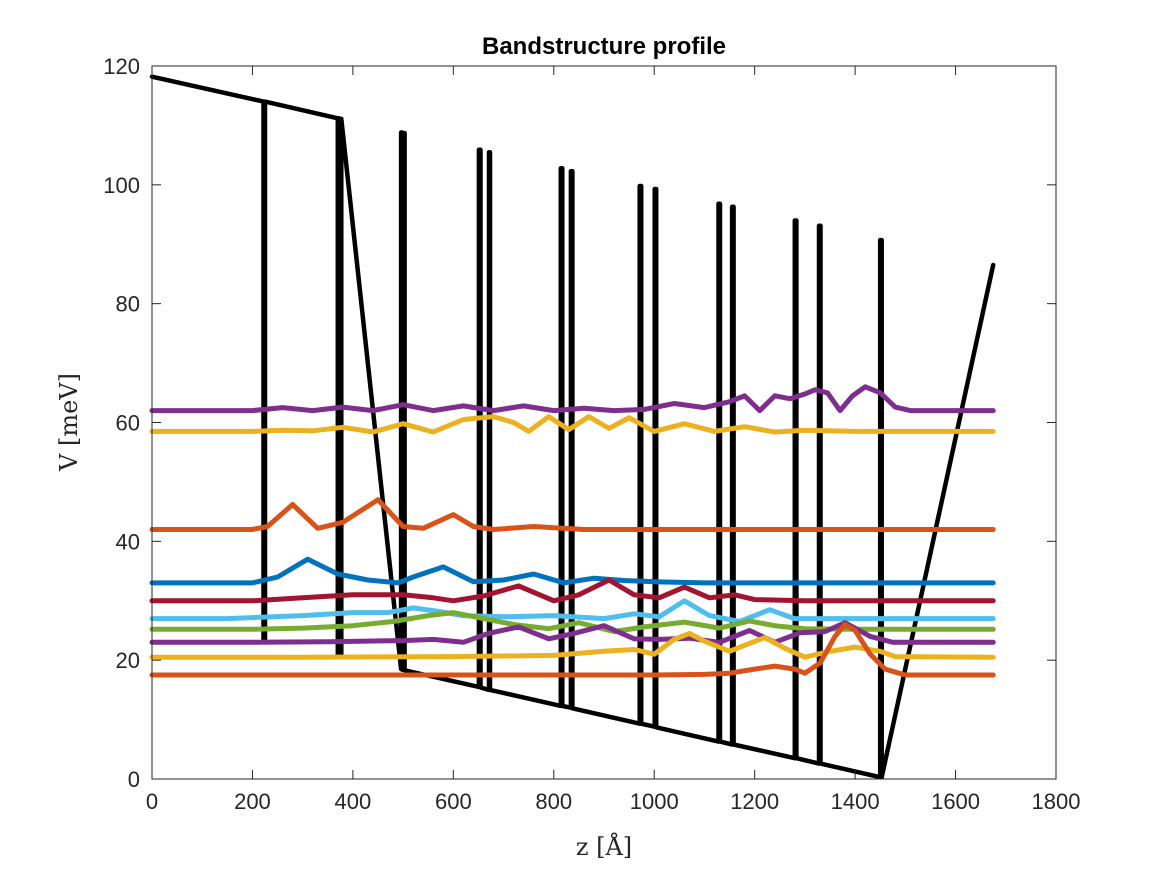 The width and height of the screenshot is (1167, 875). Describe the element at coordinates (152, 801) in the screenshot. I see `x-tick-label-0: 0` at that location.